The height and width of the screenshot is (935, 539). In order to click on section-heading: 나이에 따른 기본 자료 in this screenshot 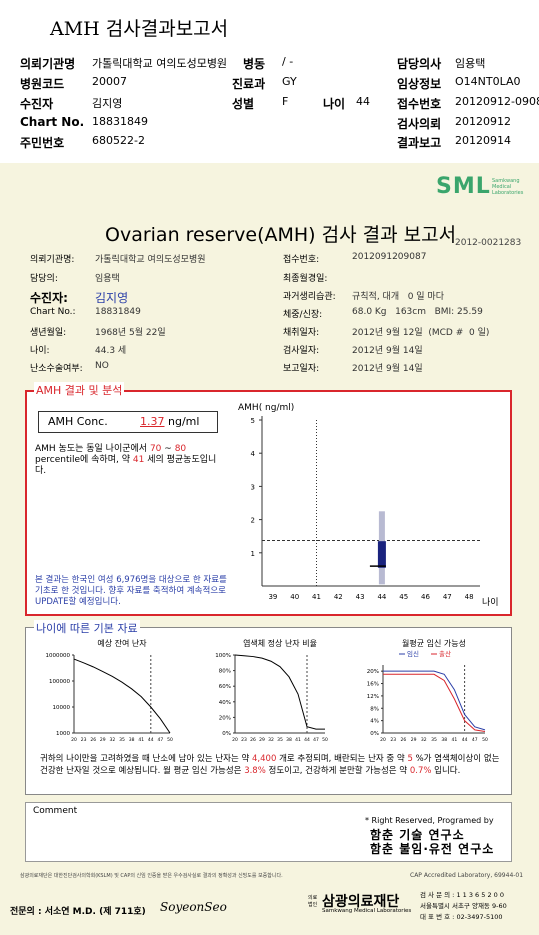, I will do `click(87, 628)`.